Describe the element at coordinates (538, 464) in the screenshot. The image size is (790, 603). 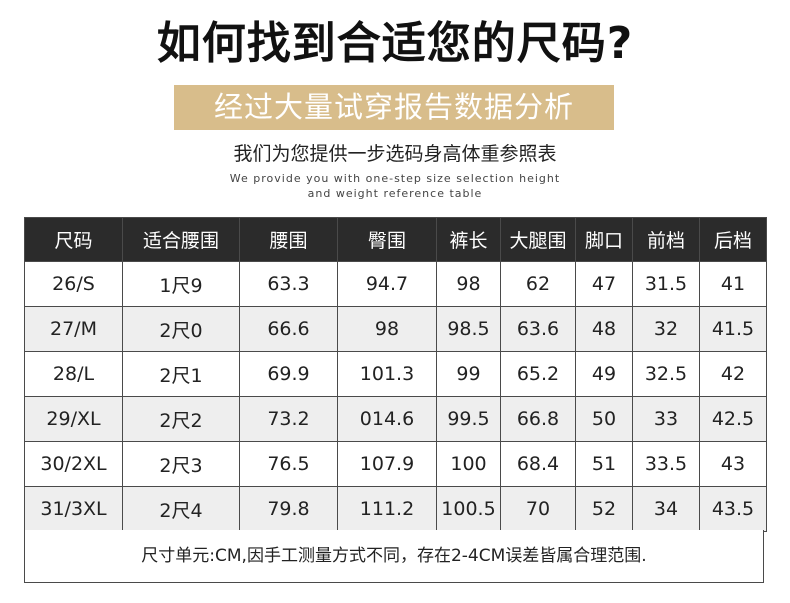
I see `table-cell: 68.4` at that location.